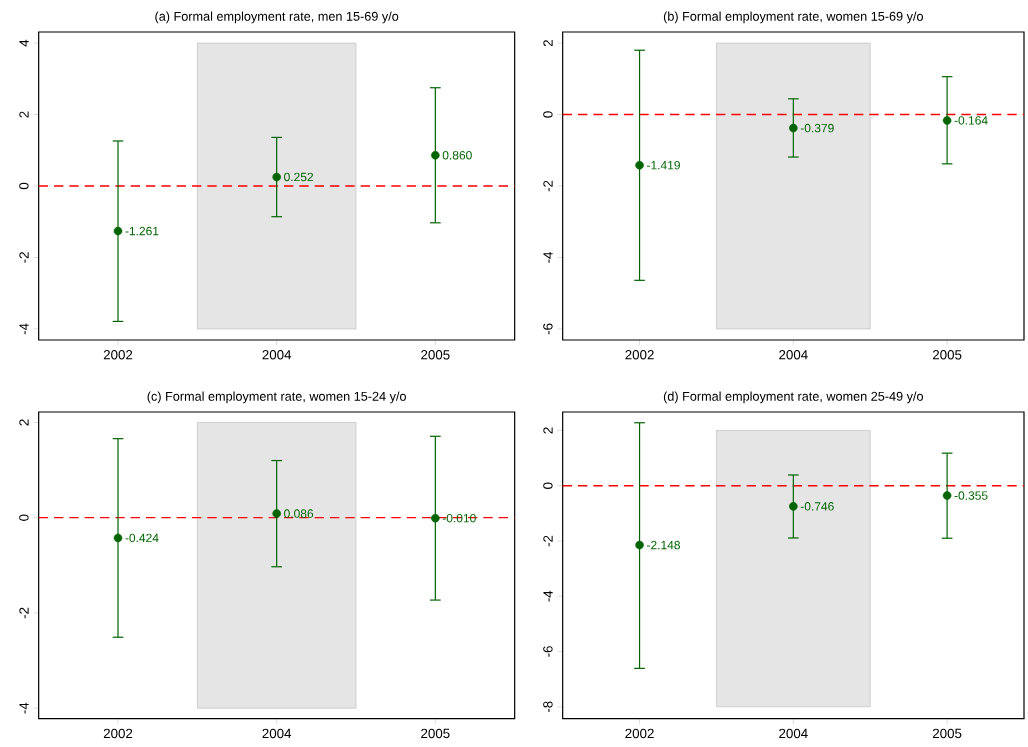 The image size is (1028, 747). Describe the element at coordinates (299, 514) in the screenshot. I see `data-label: 0.086` at that location.